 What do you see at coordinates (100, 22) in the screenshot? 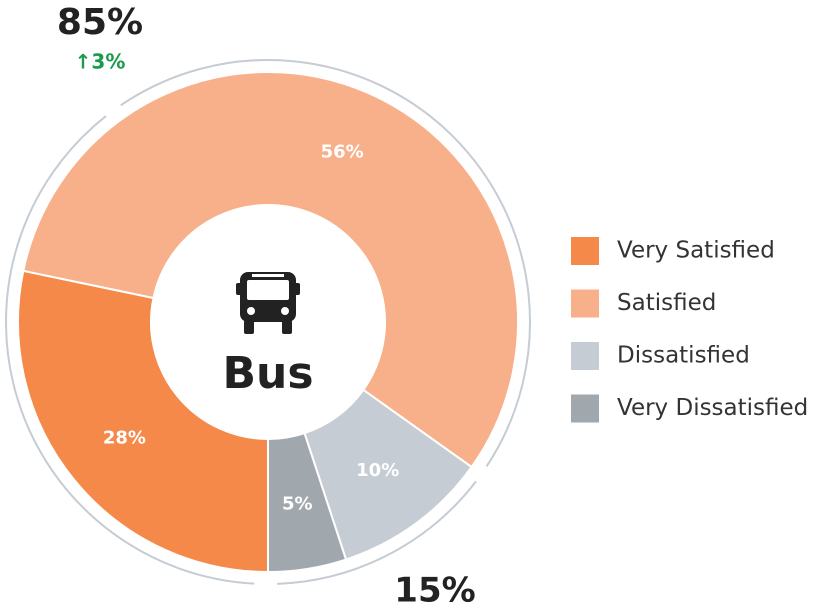
I see `annotation: 85%` at bounding box center [100, 22].